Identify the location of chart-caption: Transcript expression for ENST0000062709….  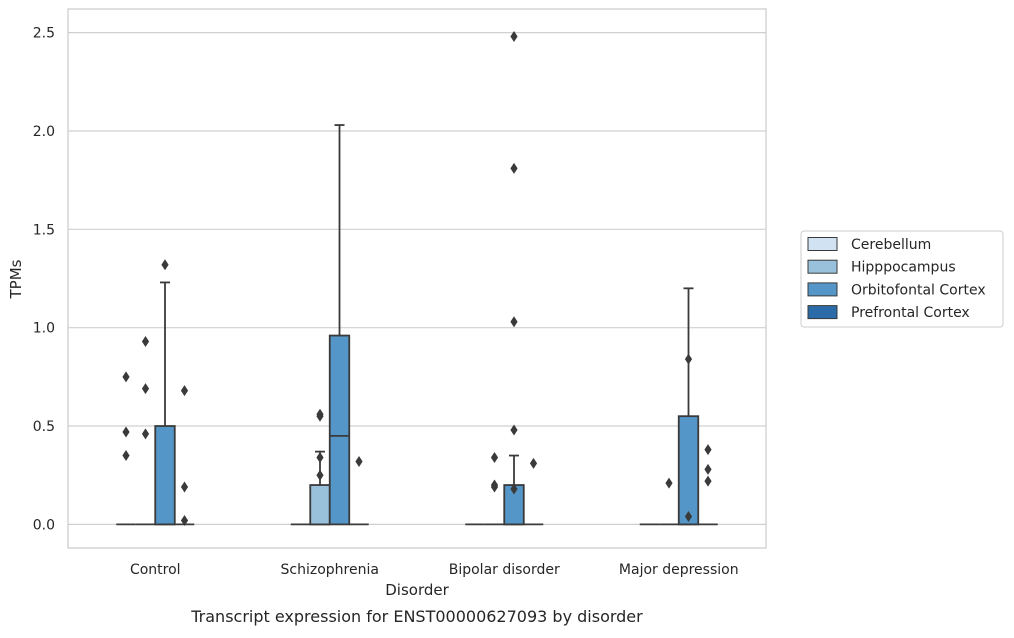
(416, 616).